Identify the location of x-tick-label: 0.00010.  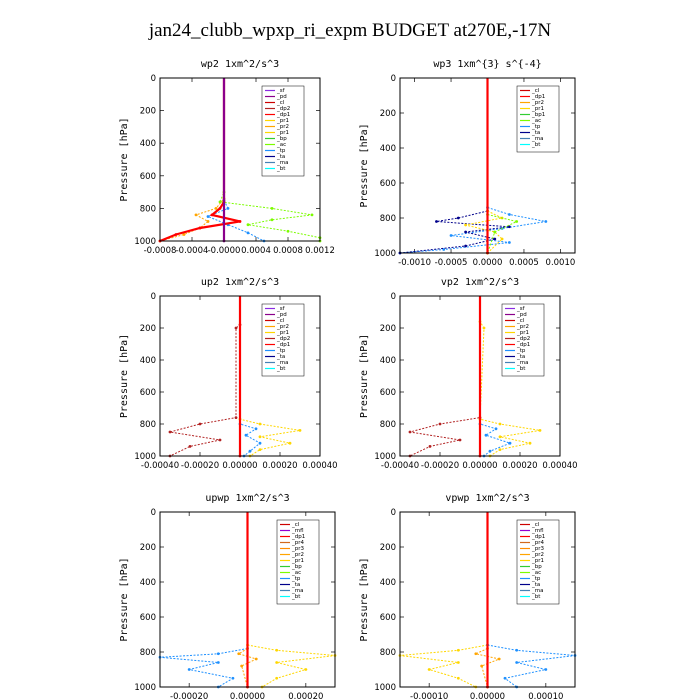
(545, 696).